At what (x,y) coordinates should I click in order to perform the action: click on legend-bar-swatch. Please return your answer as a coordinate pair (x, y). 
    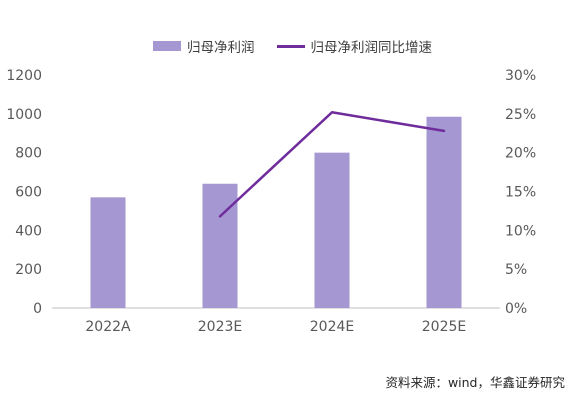
    Looking at the image, I should click on (167, 46).